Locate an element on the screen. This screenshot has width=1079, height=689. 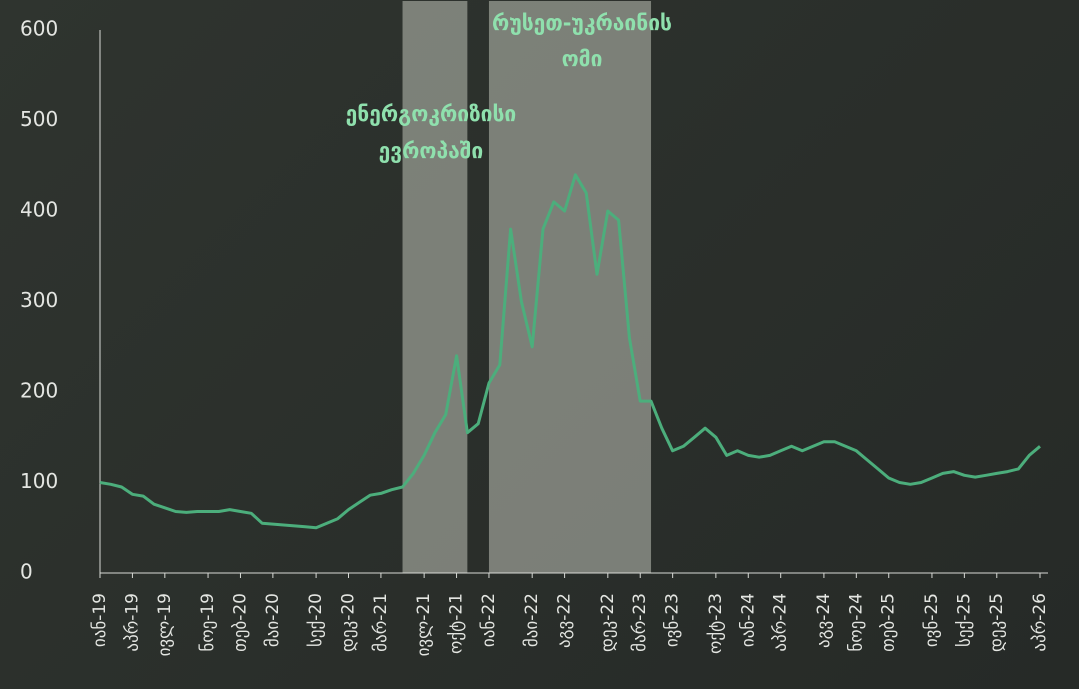
x-tick-label: მარ-23 is located at coordinates (640, 622).